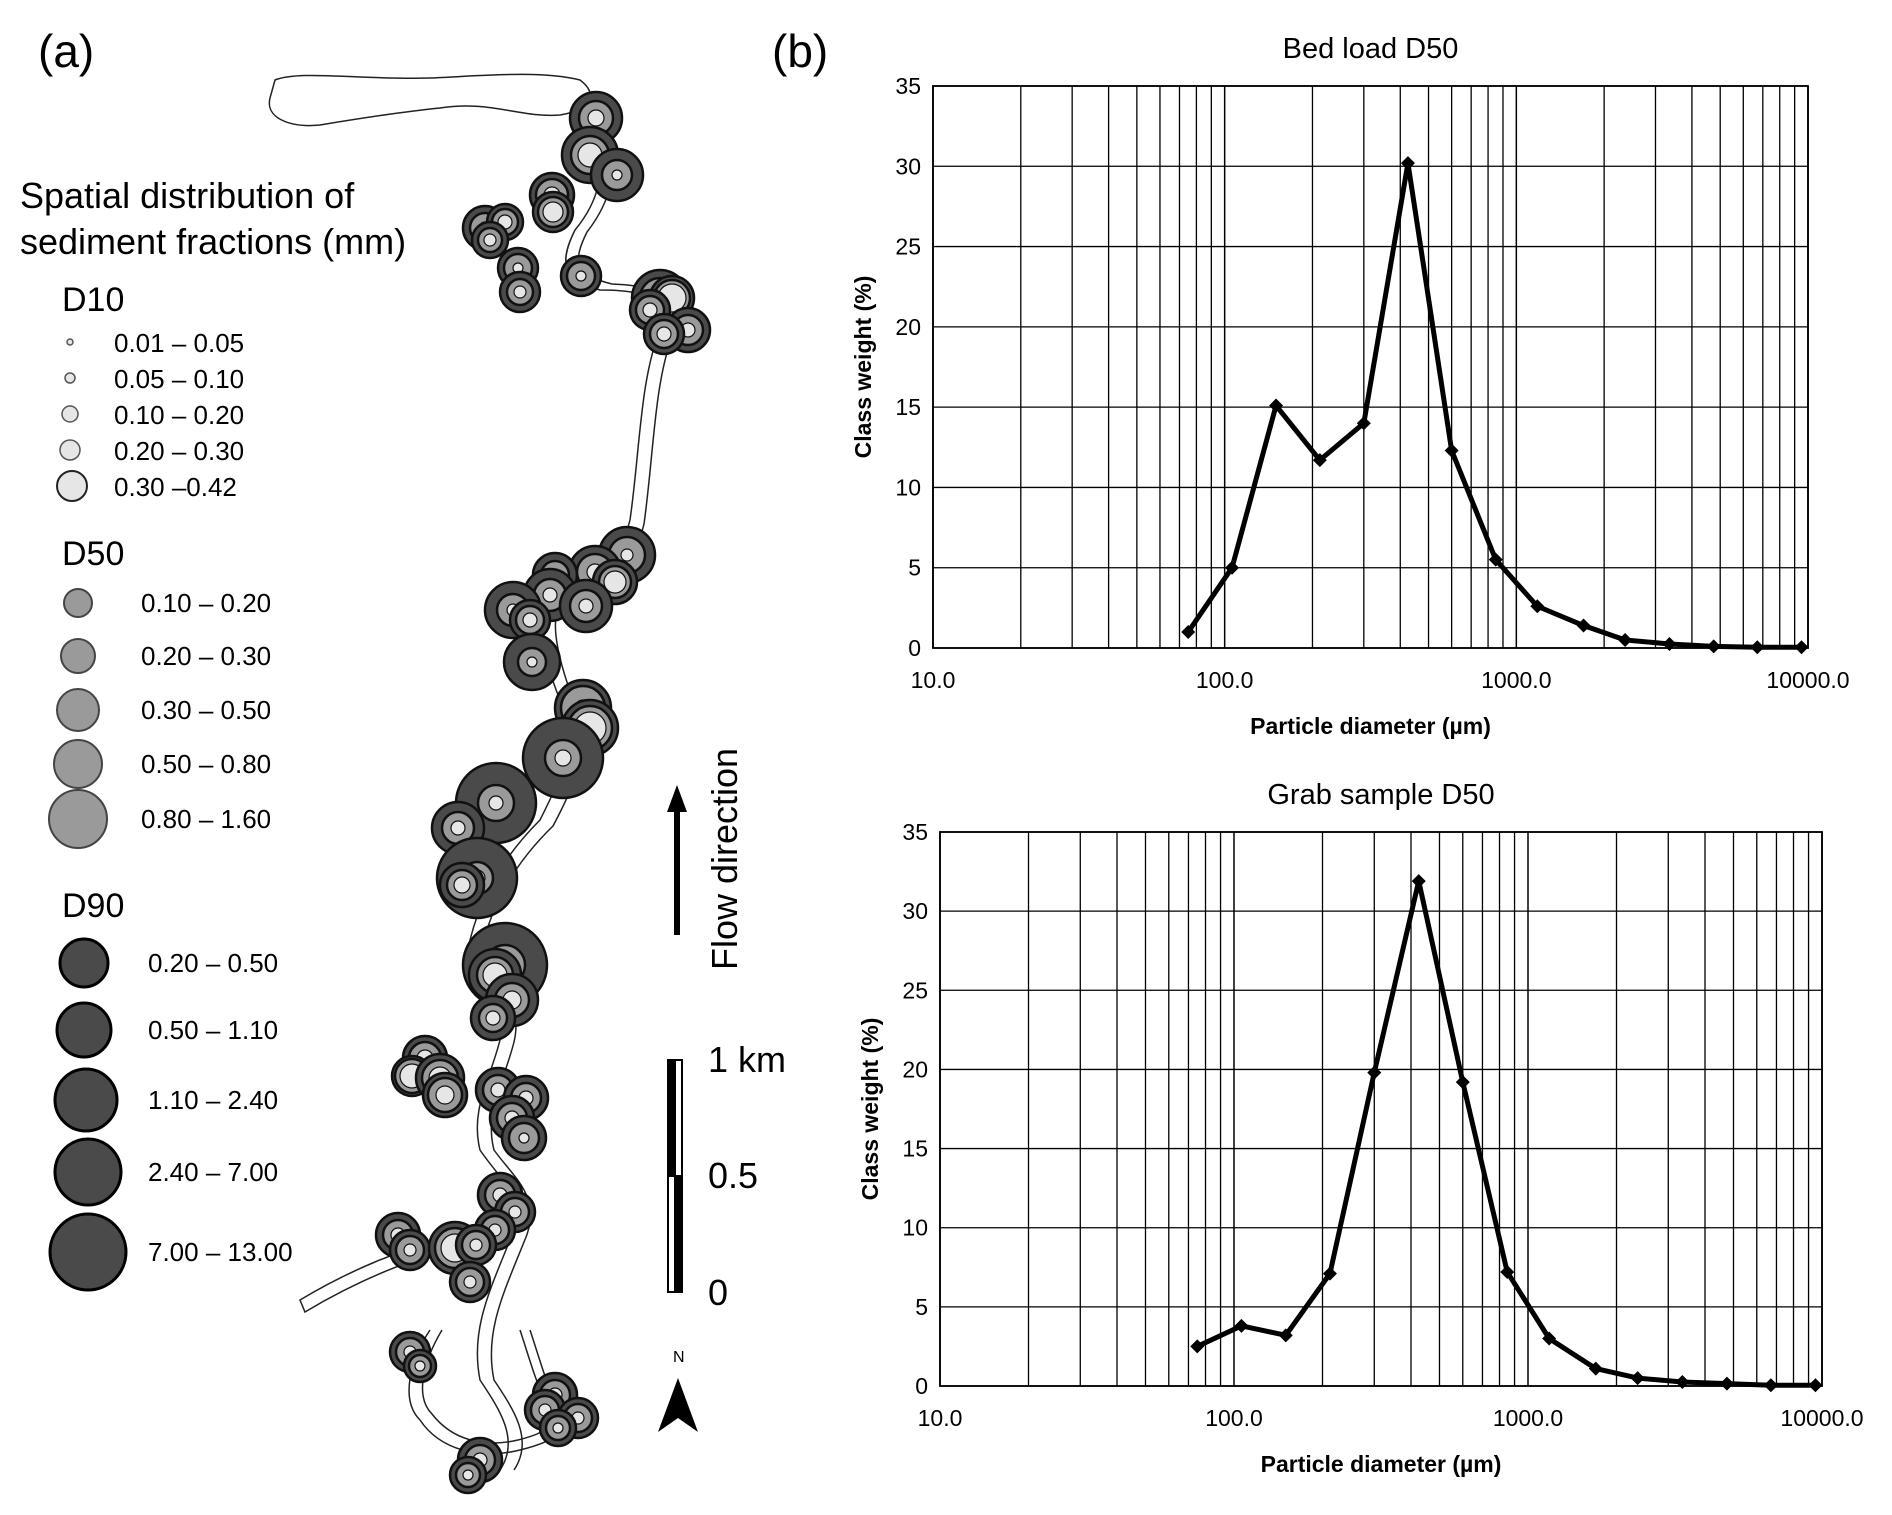 The width and height of the screenshot is (1892, 1515). Describe the element at coordinates (915, 832) in the screenshot. I see `y-tick-label: 35` at that location.